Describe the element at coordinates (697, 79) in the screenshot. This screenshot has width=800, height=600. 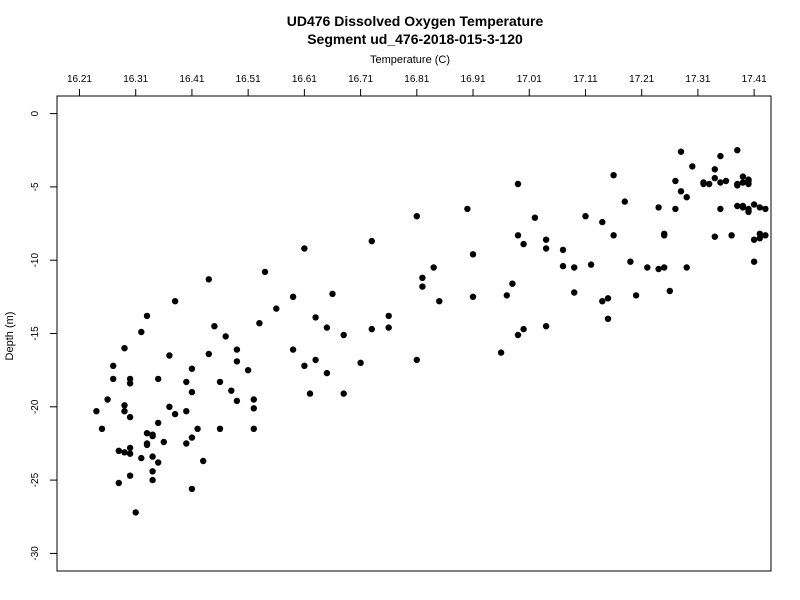
I see `x-tick-label: 17.31` at that location.